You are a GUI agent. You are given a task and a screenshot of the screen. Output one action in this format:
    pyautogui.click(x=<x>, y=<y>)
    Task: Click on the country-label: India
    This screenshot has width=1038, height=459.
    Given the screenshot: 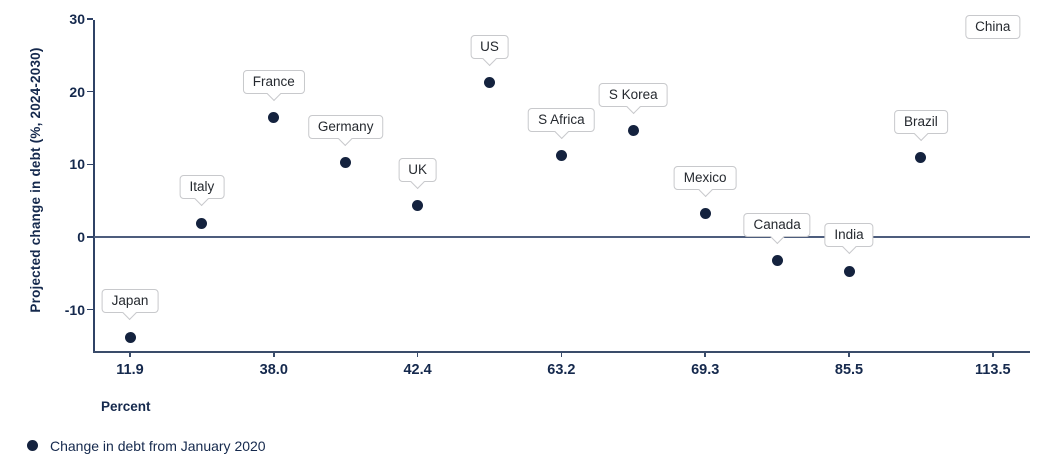 What is the action you would take?
    pyautogui.click(x=849, y=235)
    